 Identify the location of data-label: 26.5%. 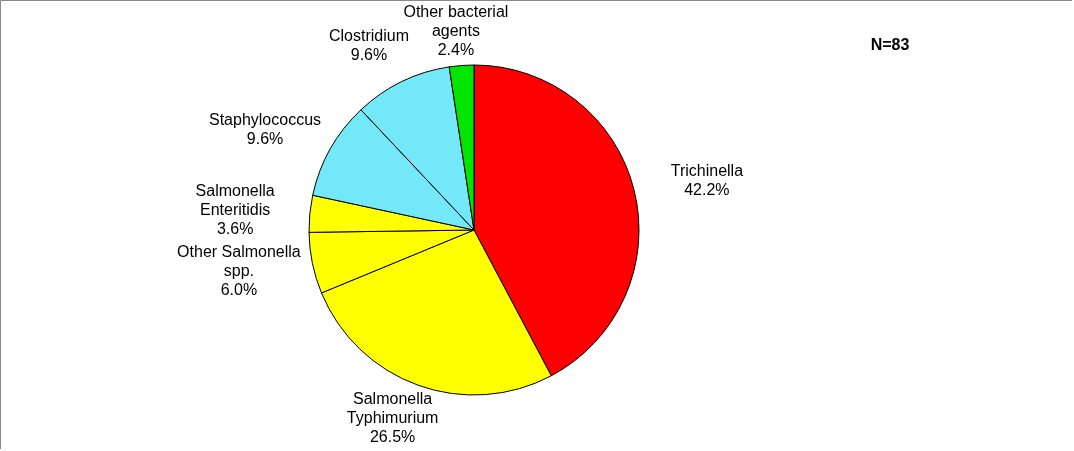
(392, 436).